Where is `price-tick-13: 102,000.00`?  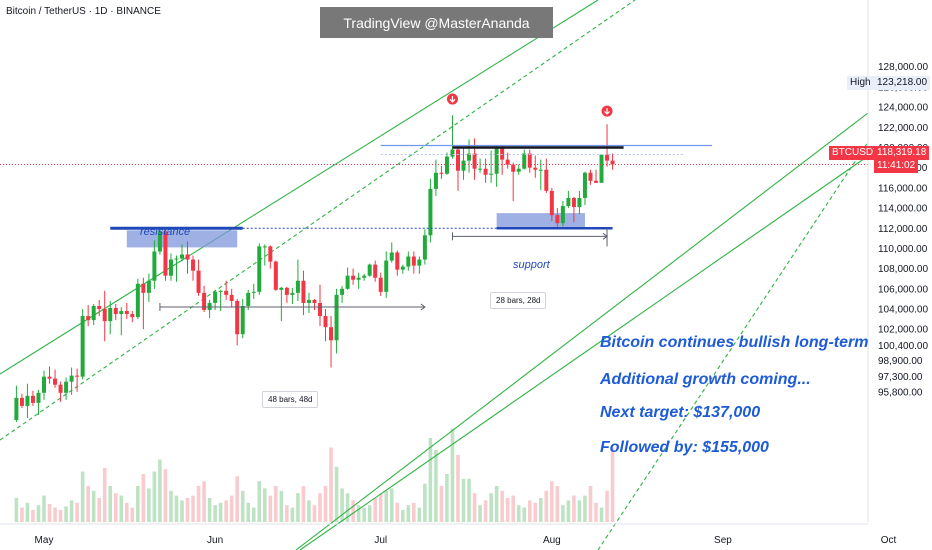
price-tick-13: 102,000.00 is located at coordinates (903, 330).